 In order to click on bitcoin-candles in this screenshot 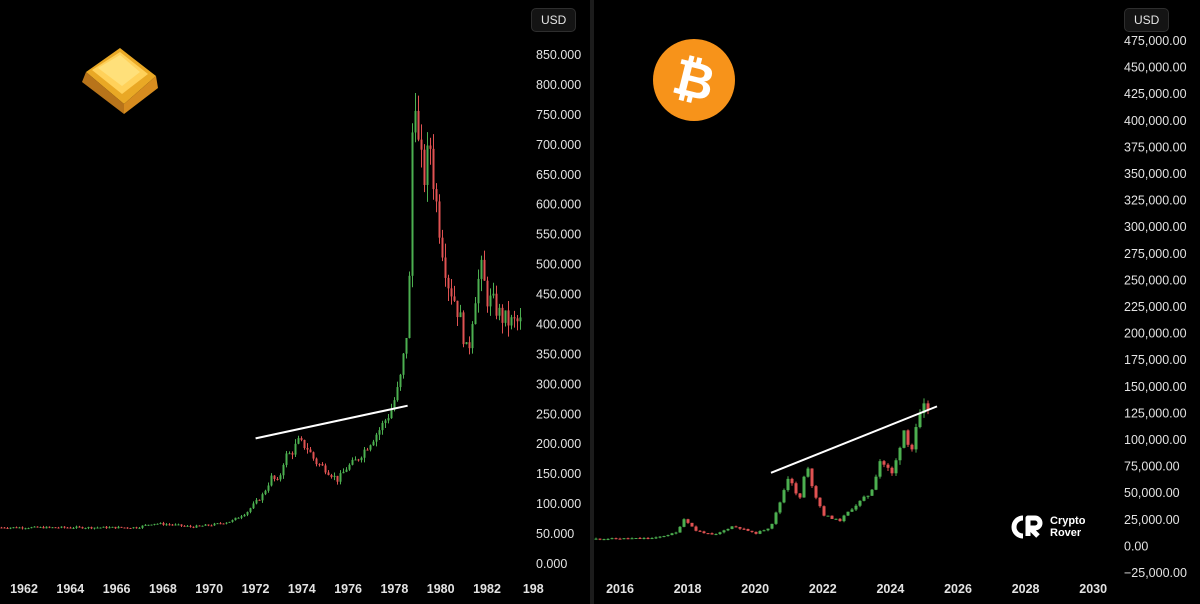, I will do `click(762, 469)`.